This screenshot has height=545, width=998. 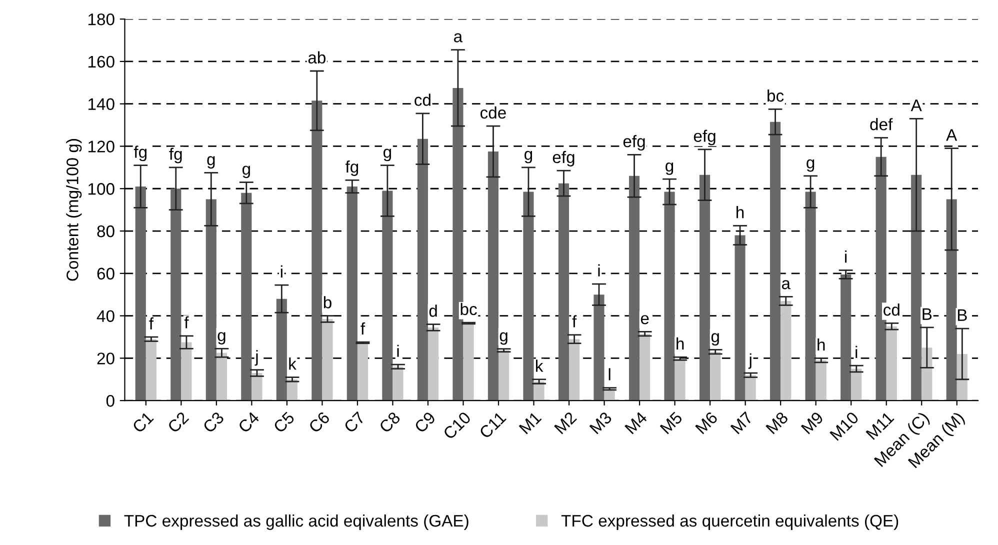 What do you see at coordinates (881, 124) in the screenshot?
I see `annotation: def` at bounding box center [881, 124].